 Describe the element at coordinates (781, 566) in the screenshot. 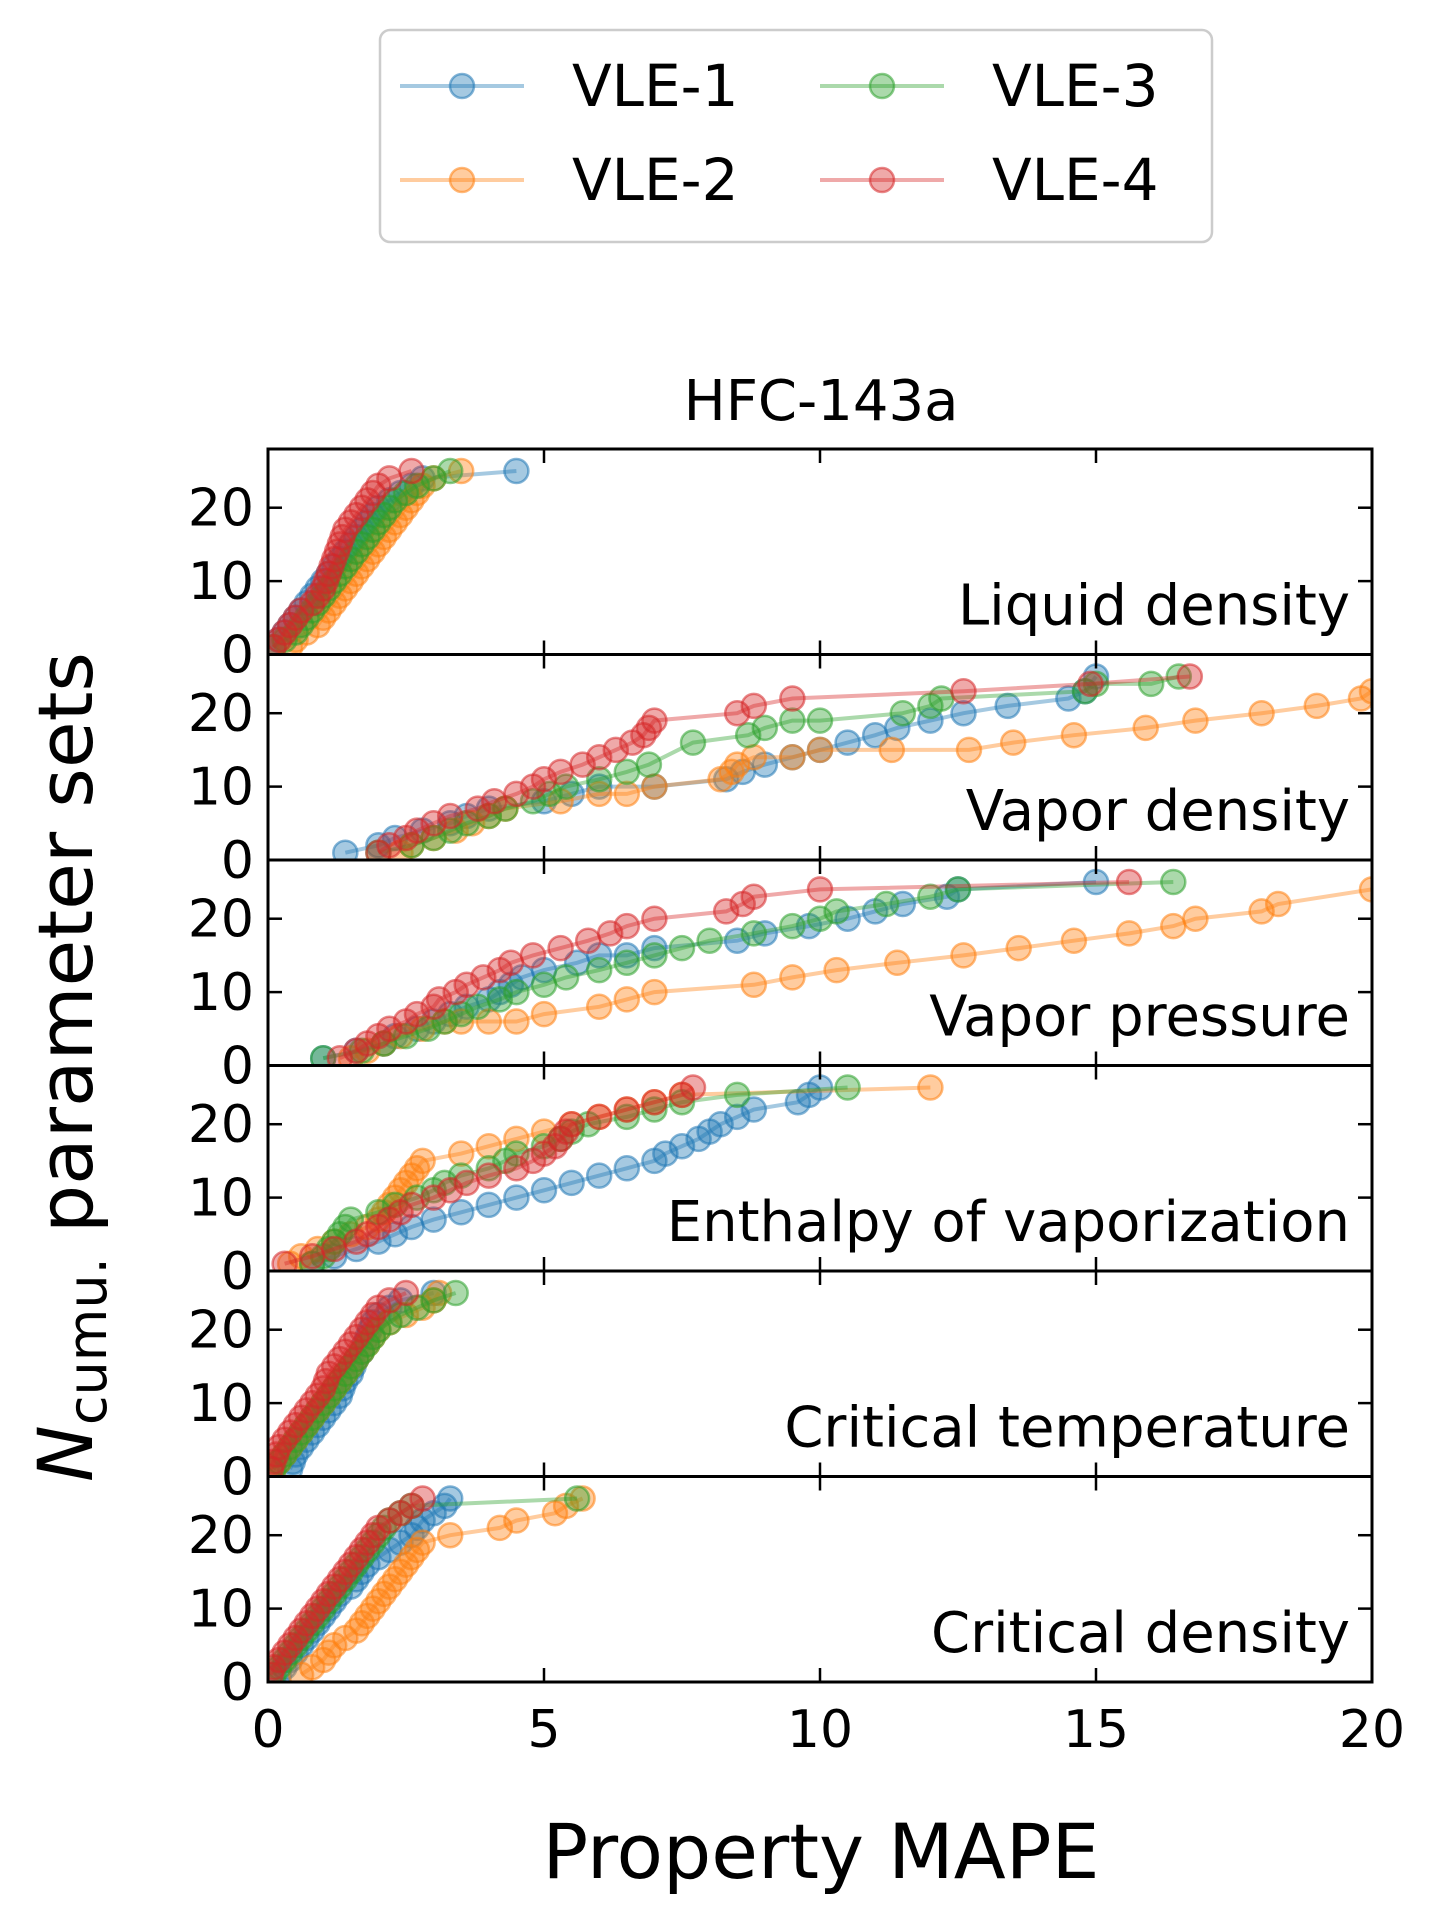

I see `panel-1: 0 10 20 Liquid density` at that location.